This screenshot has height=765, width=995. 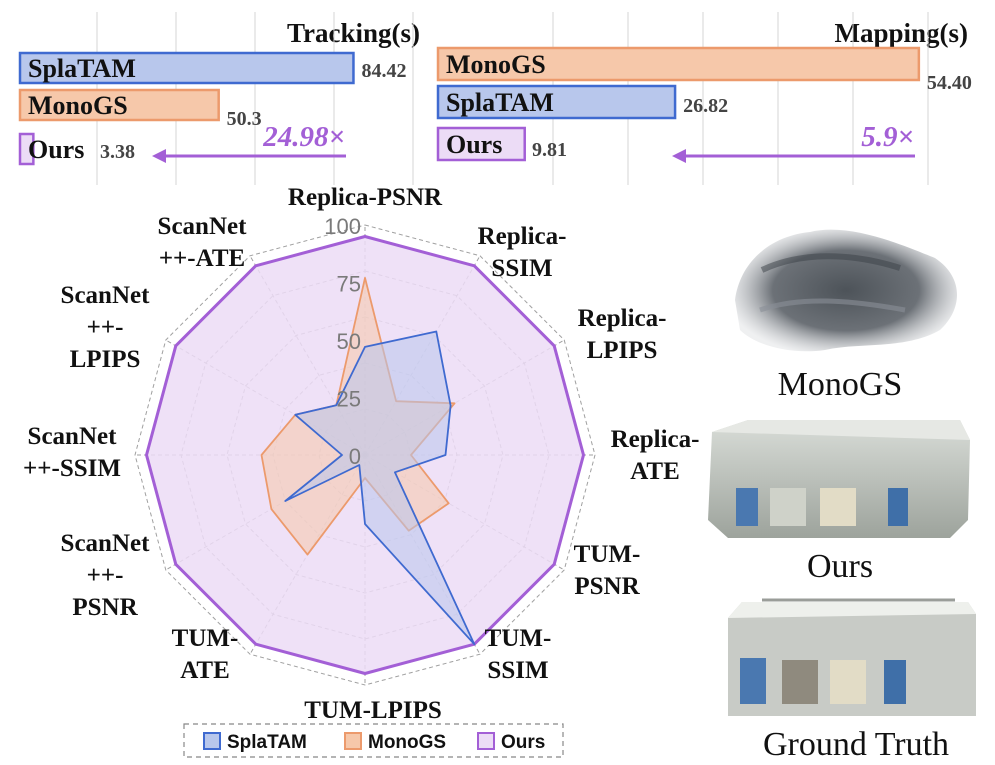 What do you see at coordinates (840, 384) in the screenshot?
I see `reconstruction-monogs-label: MonoGS` at bounding box center [840, 384].